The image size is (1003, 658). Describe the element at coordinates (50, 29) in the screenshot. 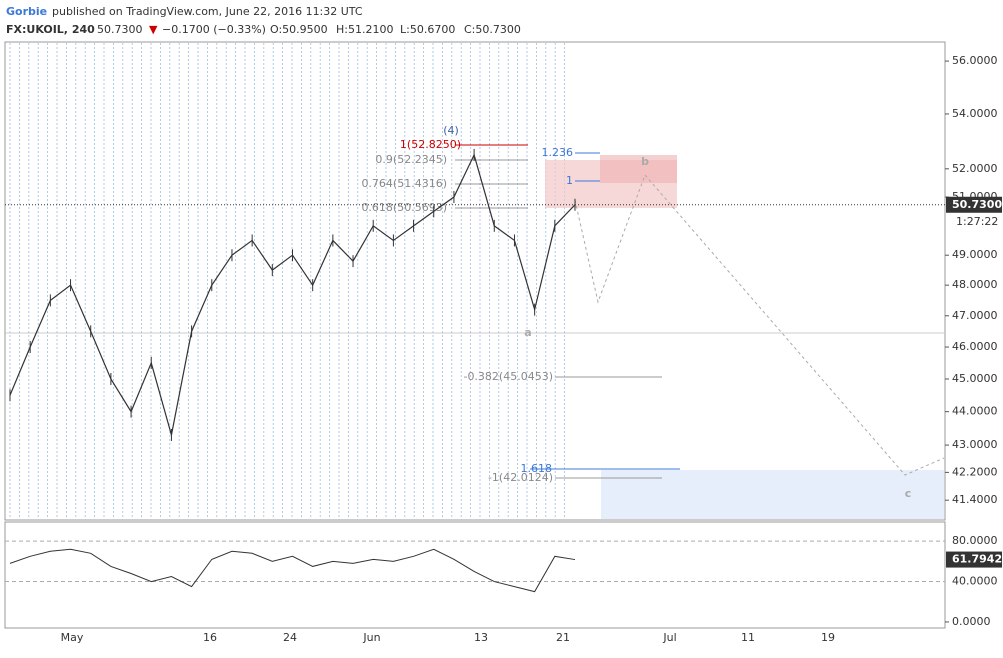

I see `symbol: FX:UKOIL, 240` at that location.